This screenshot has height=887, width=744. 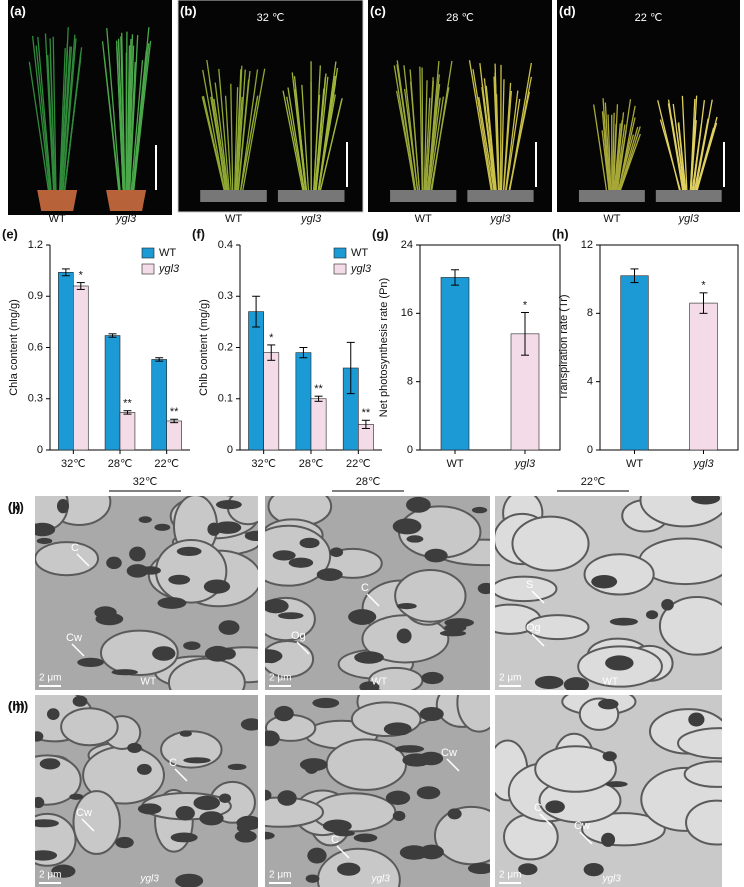 I want to click on y-tick-label: 4, so click(x=590, y=382).